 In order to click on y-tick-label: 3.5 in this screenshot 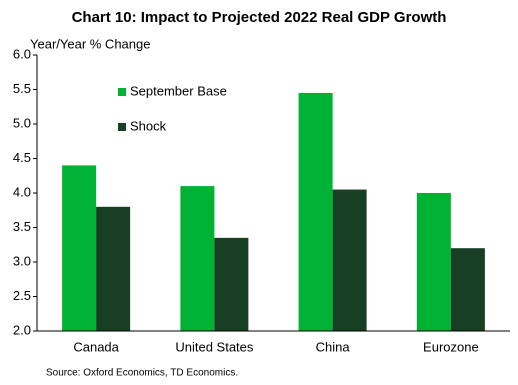, I will do `click(22, 226)`.